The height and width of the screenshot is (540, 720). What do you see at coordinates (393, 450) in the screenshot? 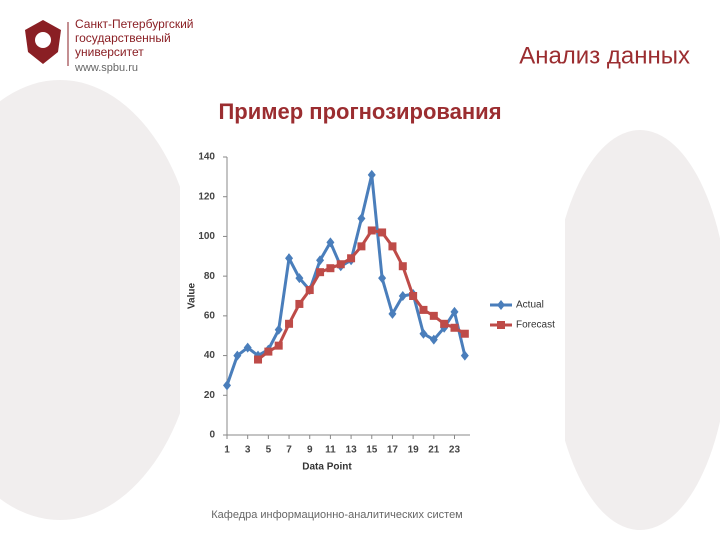
I see `x-tick-label: 17` at bounding box center [393, 450].